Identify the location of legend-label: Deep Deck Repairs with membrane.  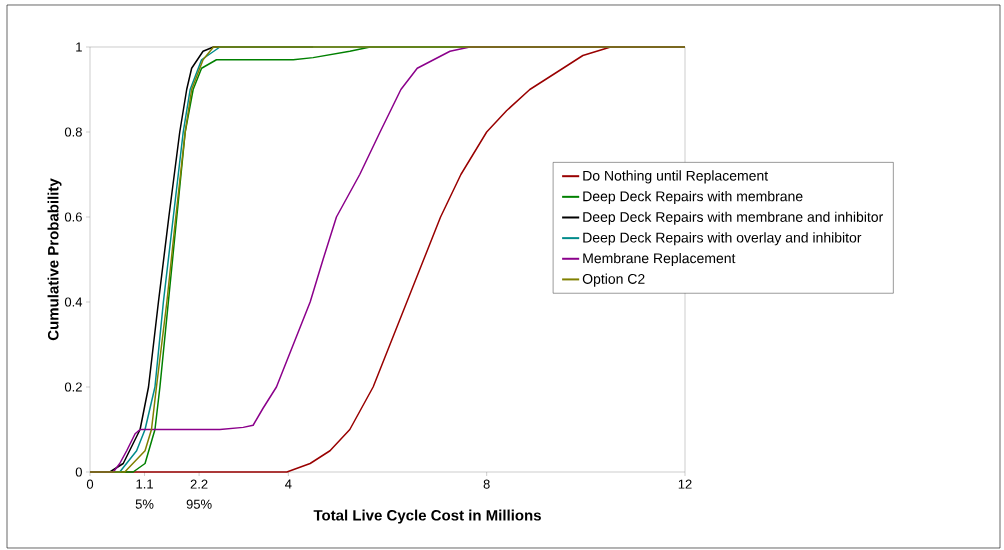
(693, 198).